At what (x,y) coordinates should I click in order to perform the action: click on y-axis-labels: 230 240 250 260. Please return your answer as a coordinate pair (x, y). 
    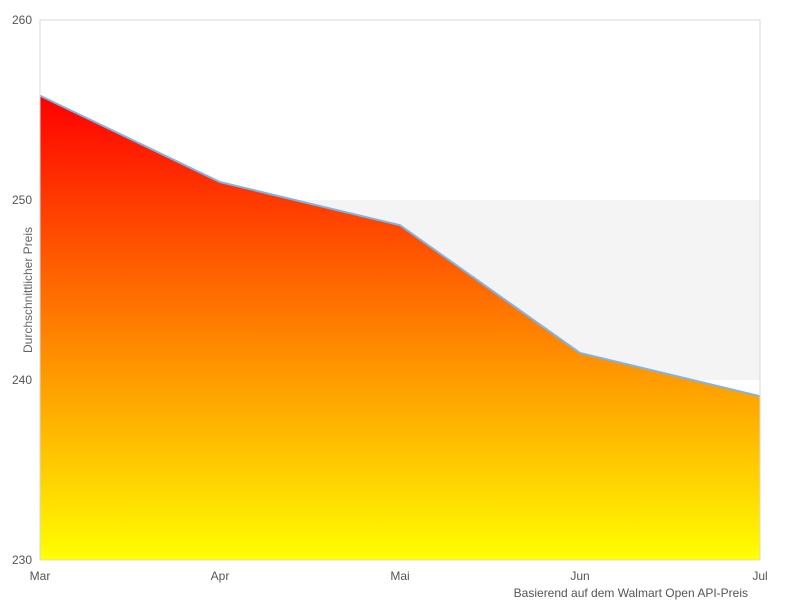
    Looking at the image, I should click on (22, 290).